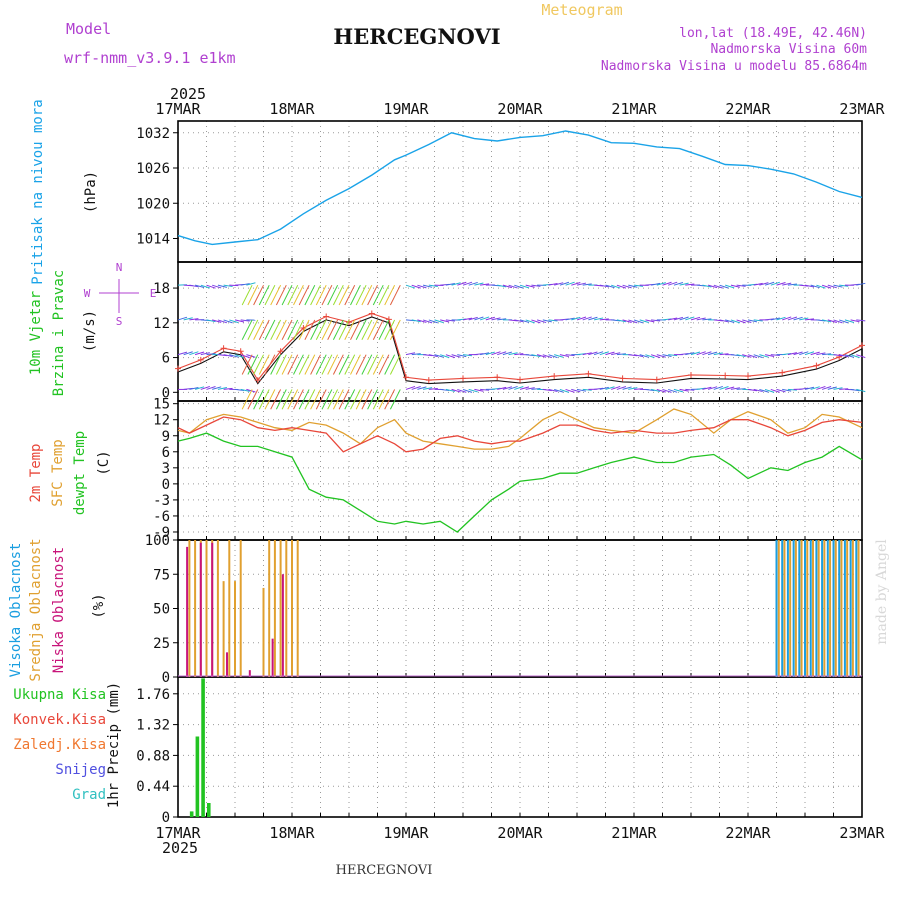 The height and width of the screenshot is (904, 900). Describe the element at coordinates (292, 109) in the screenshot. I see `time-tick-label-top: 18MAR` at that location.